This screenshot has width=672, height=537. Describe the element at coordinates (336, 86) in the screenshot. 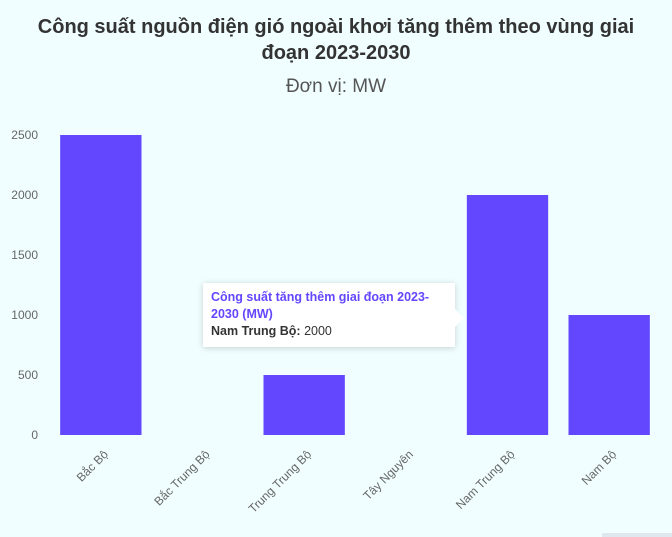

I see `chart-subtitle: Đơn vị: MW` at that location.